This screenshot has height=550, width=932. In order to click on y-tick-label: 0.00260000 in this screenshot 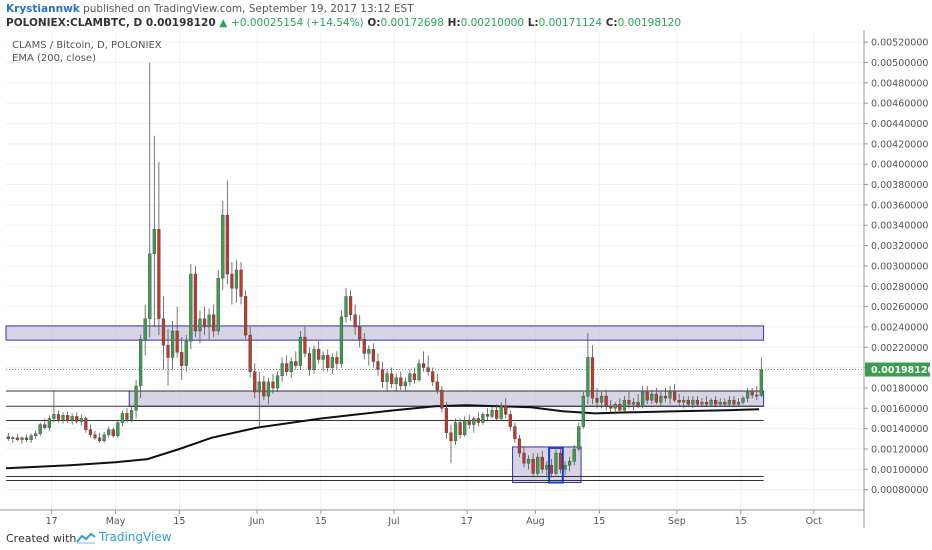, I will do `click(899, 307)`.